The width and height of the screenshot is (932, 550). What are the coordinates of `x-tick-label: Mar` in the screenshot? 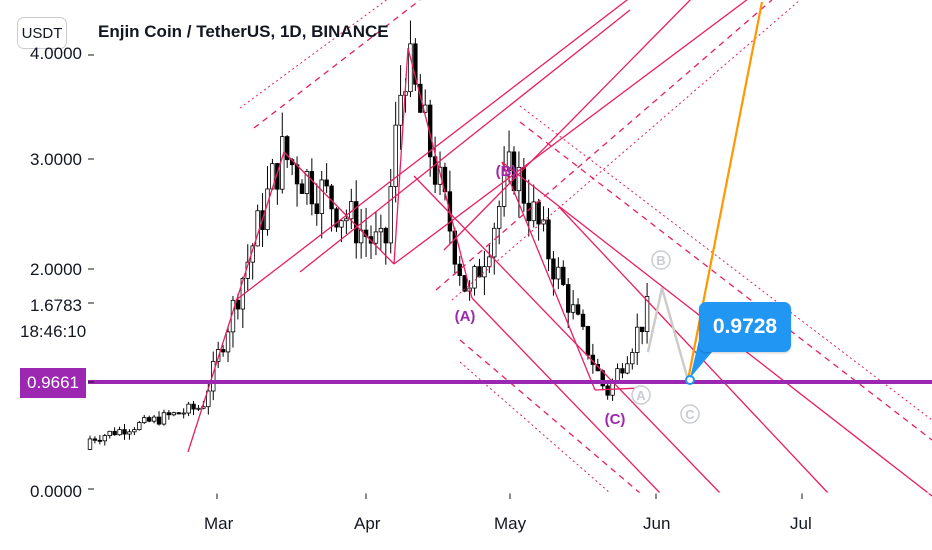 It's located at (219, 523).